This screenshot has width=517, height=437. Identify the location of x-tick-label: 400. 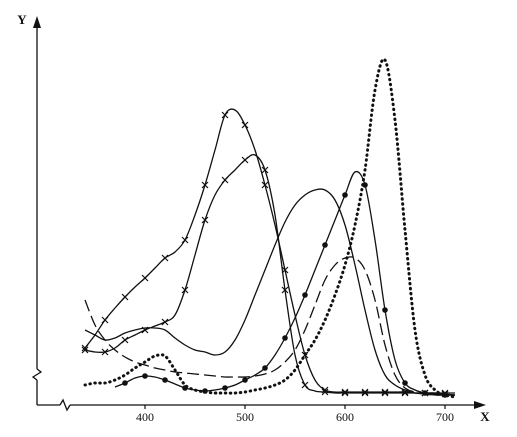
(145, 417).